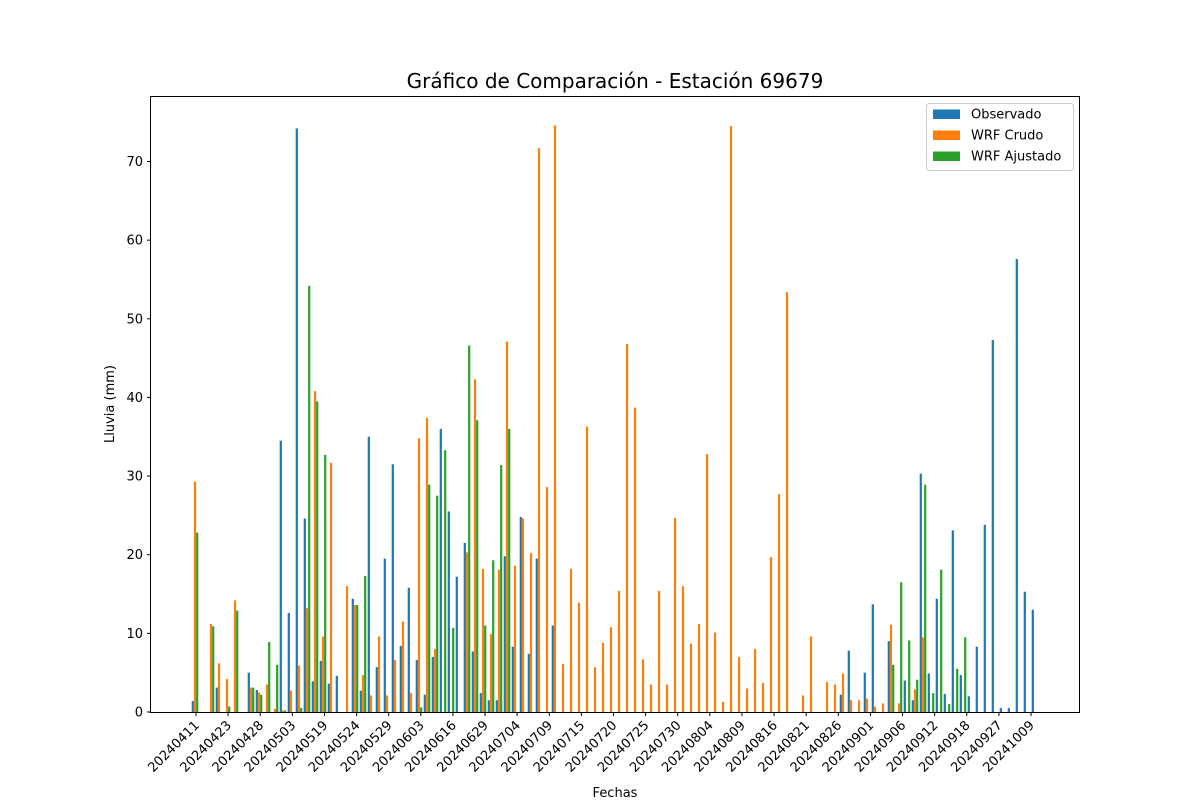 This screenshot has height=800, width=1200. I want to click on legend-entry: WRF Crudo, so click(1007, 136).